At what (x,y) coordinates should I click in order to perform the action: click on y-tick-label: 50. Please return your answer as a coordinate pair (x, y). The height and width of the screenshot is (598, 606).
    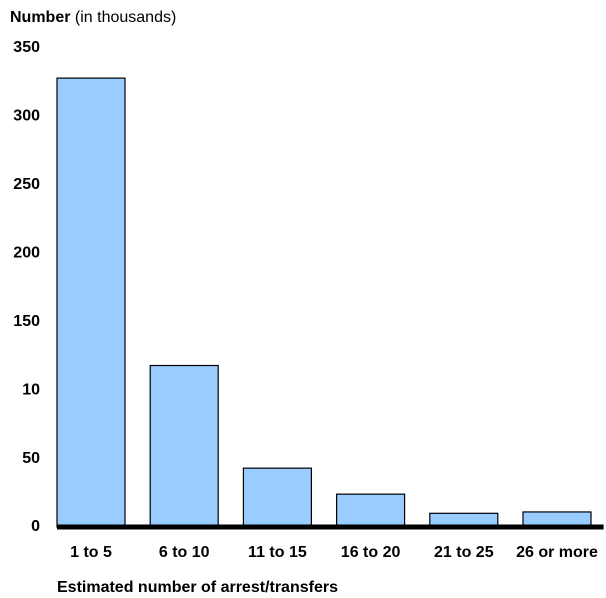
    Looking at the image, I should click on (31, 458).